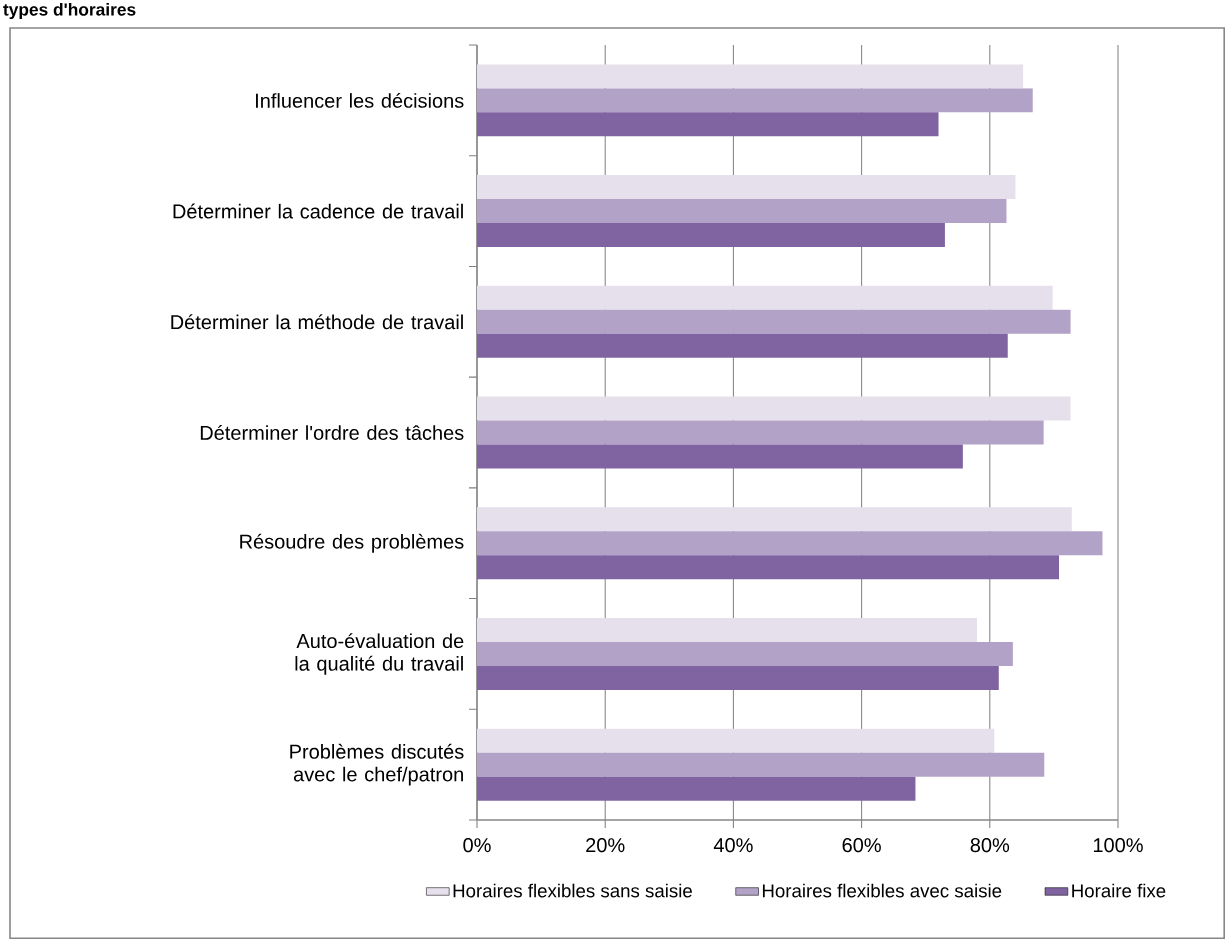 The image size is (1225, 939). What do you see at coordinates (861, 845) in the screenshot?
I see `x-tick-label: 60%` at bounding box center [861, 845].